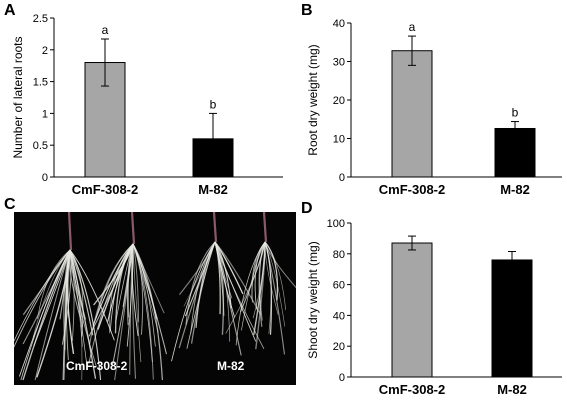  What do you see at coordinates (40, 83) in the screenshot?
I see `y-tick-label: 1.5` at bounding box center [40, 83].